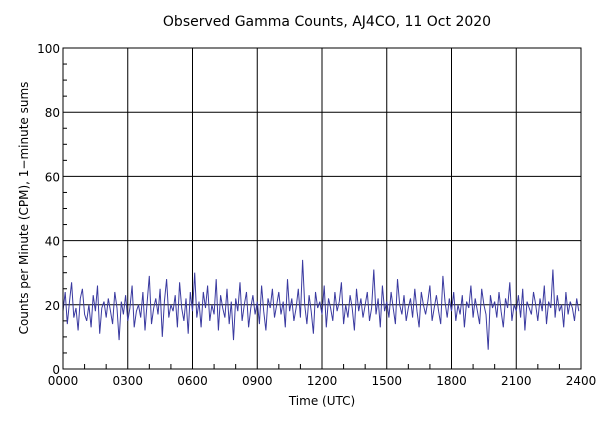 The image size is (600, 432). I want to click on y-tick-label: 80, so click(52, 113).